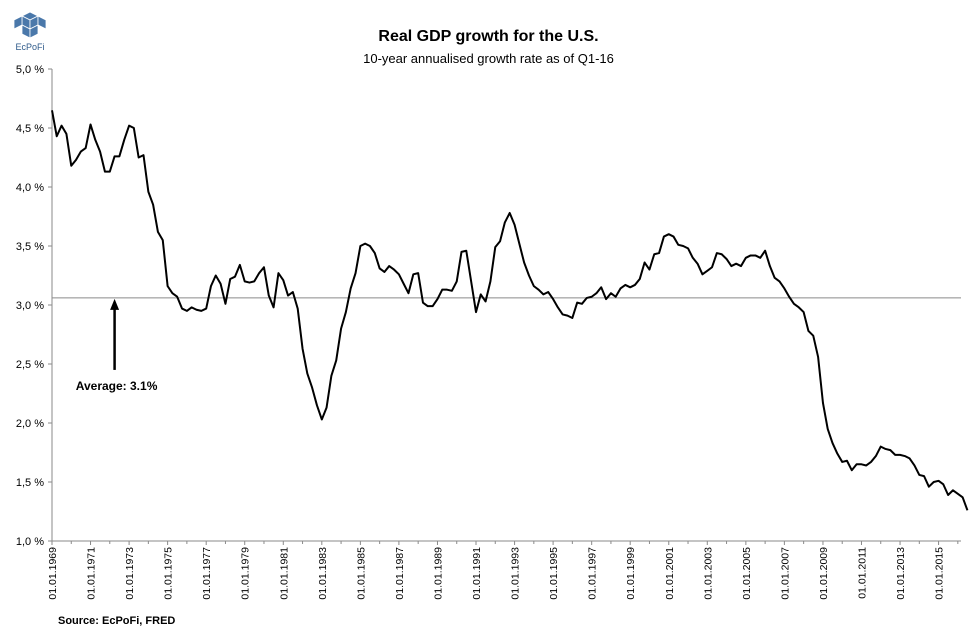 Image resolution: width=977 pixels, height=639 pixels. Describe the element at coordinates (901, 573) in the screenshot. I see `x-tick-label: 01.01.2013` at that location.